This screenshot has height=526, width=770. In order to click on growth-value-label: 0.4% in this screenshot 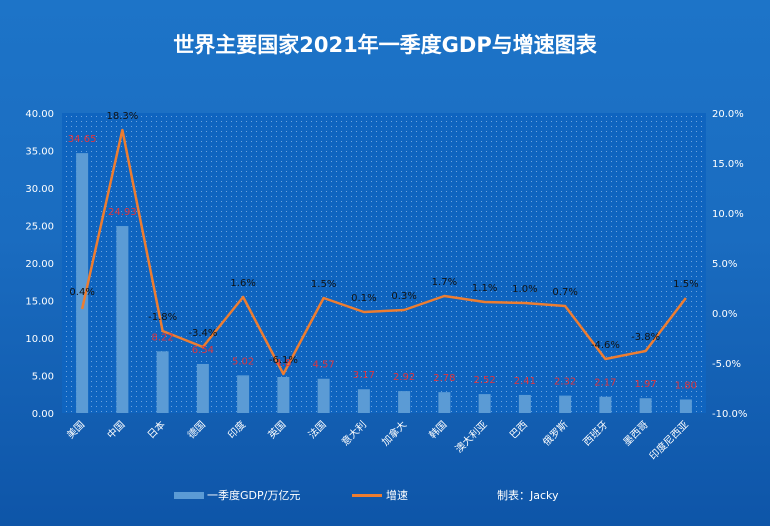, I will do `click(81, 292)`.